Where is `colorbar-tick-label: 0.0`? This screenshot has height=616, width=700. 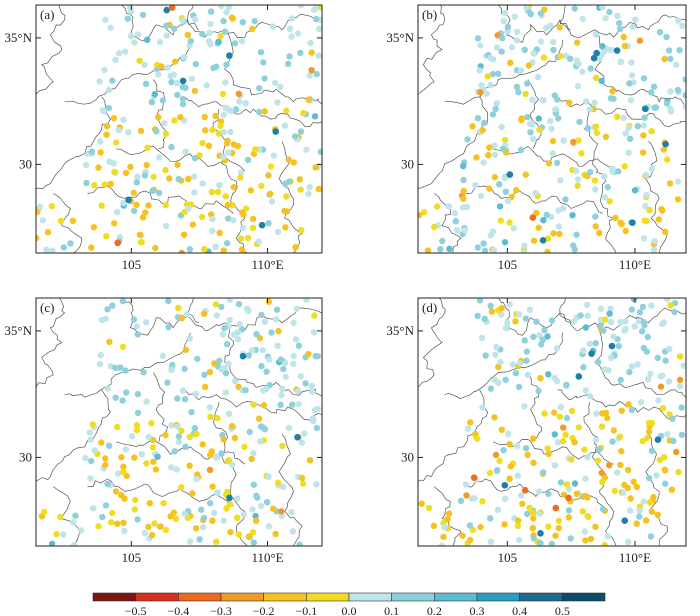
colorbar-tick-label: 0.0 is located at coordinates (349, 610).